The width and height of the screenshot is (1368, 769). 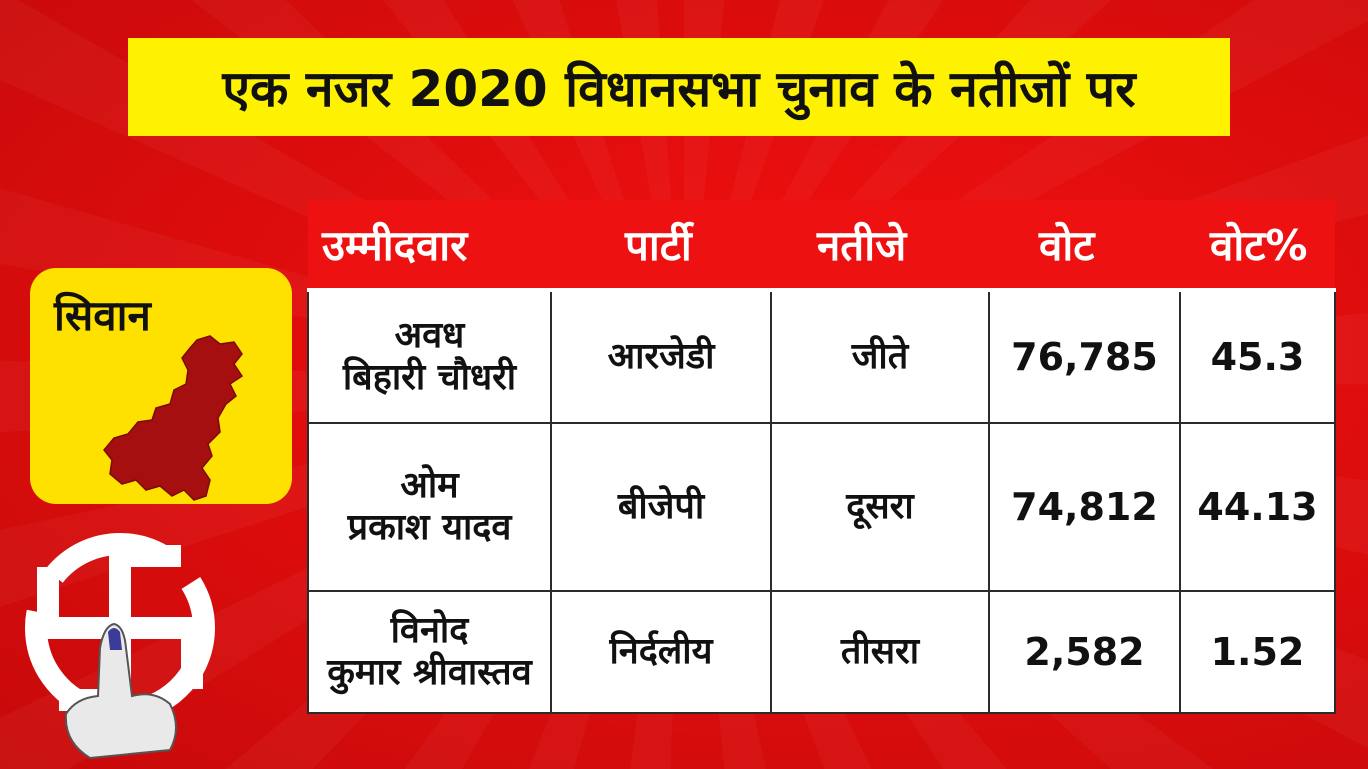 What do you see at coordinates (880, 356) in the screenshot?
I see `result-cell: जीते` at bounding box center [880, 356].